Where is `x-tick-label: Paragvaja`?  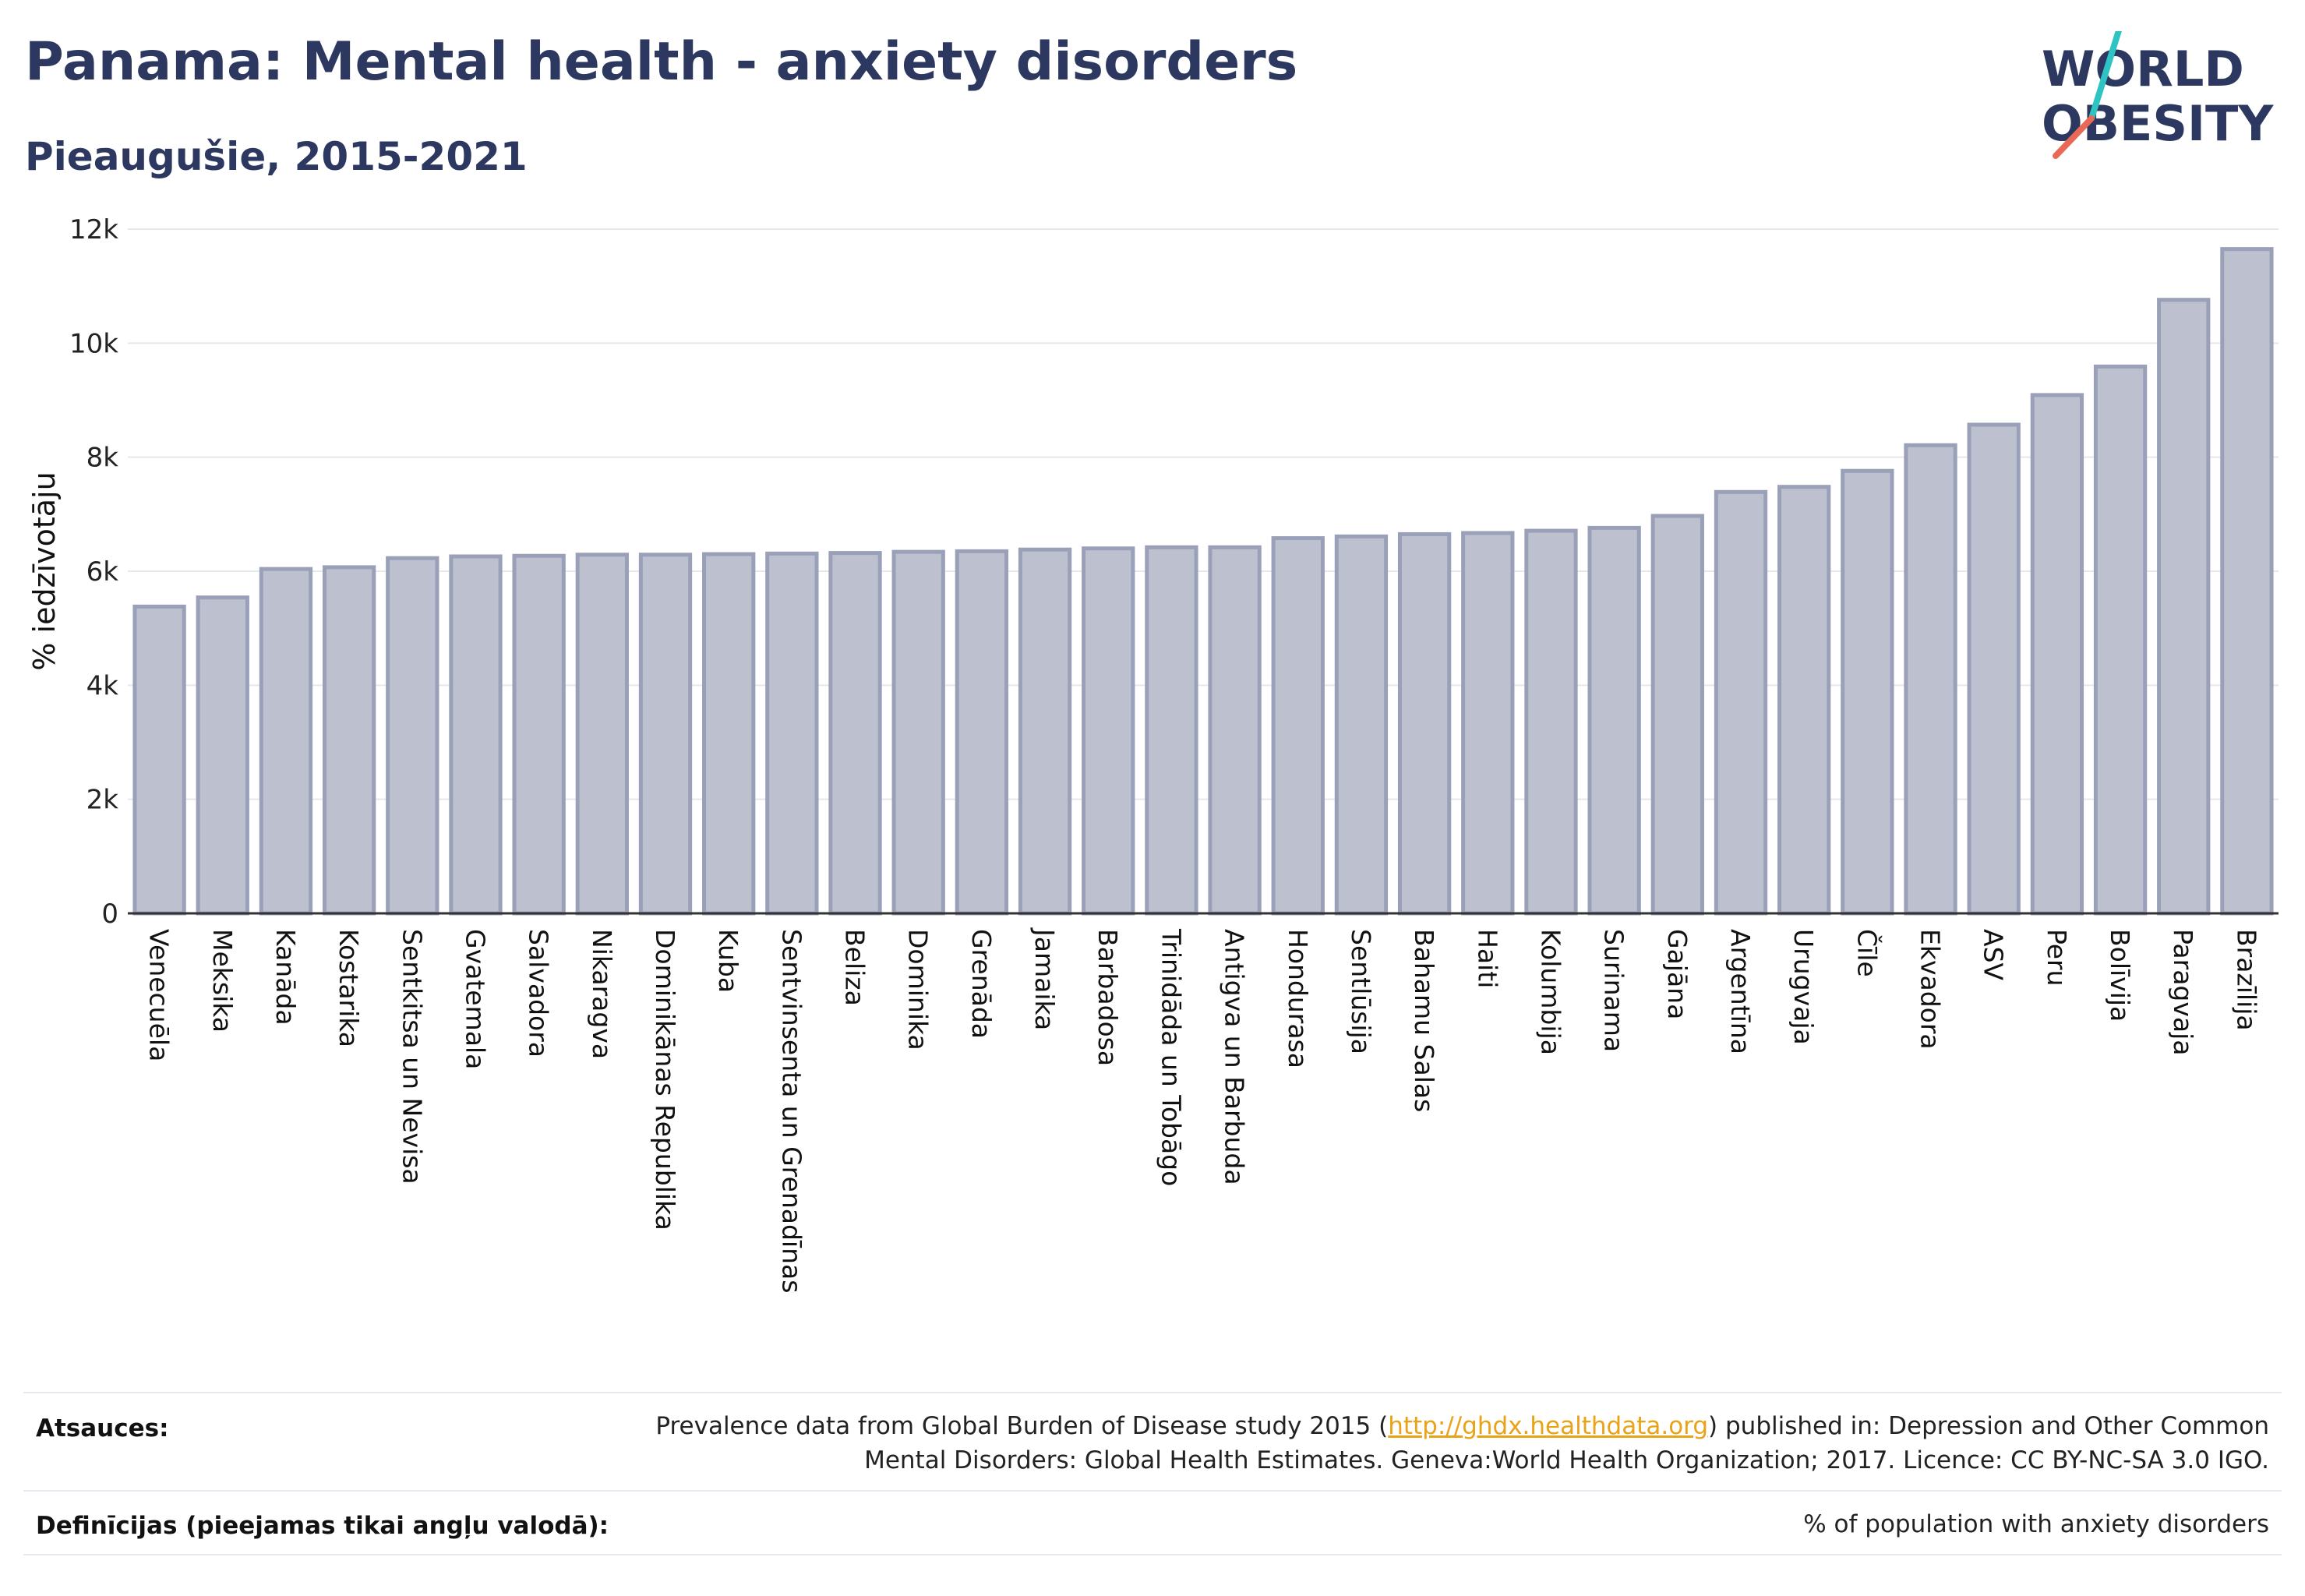 x-tick-label: Paragvaja is located at coordinates (2183, 992).